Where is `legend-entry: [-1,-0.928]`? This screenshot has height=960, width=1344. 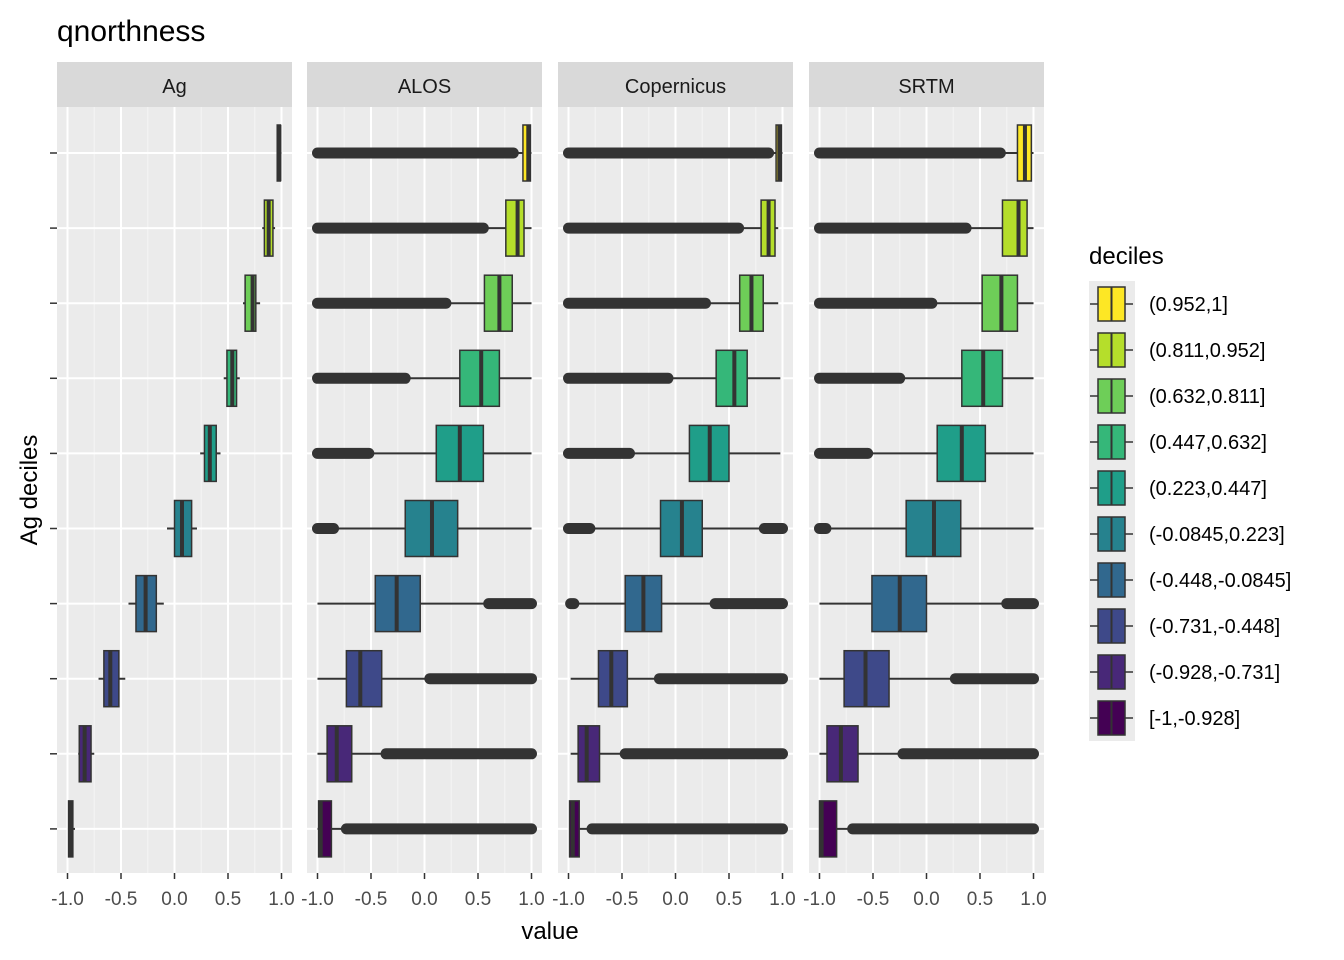
legend-entry: [-1,-0.928] is located at coordinates (1165, 718).